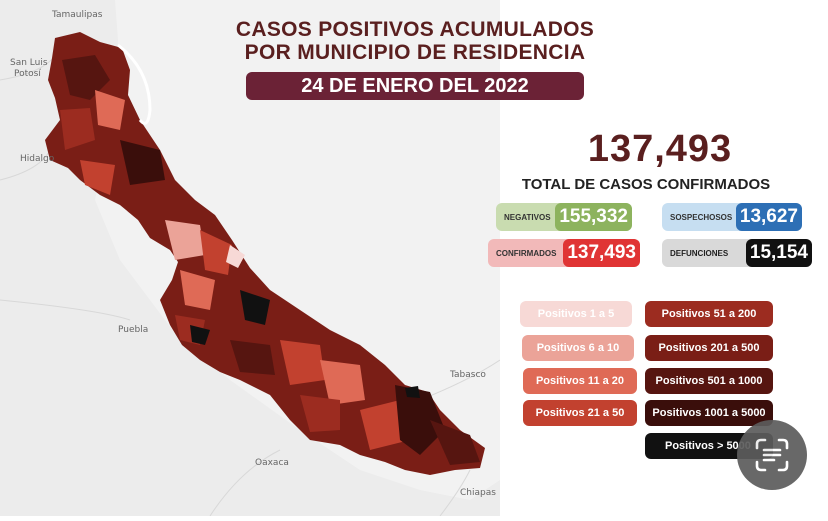 This screenshot has width=828, height=521. Describe the element at coordinates (737, 253) in the screenshot. I see `defunciones-stat: DEFUNCIONES 15,154` at that location.